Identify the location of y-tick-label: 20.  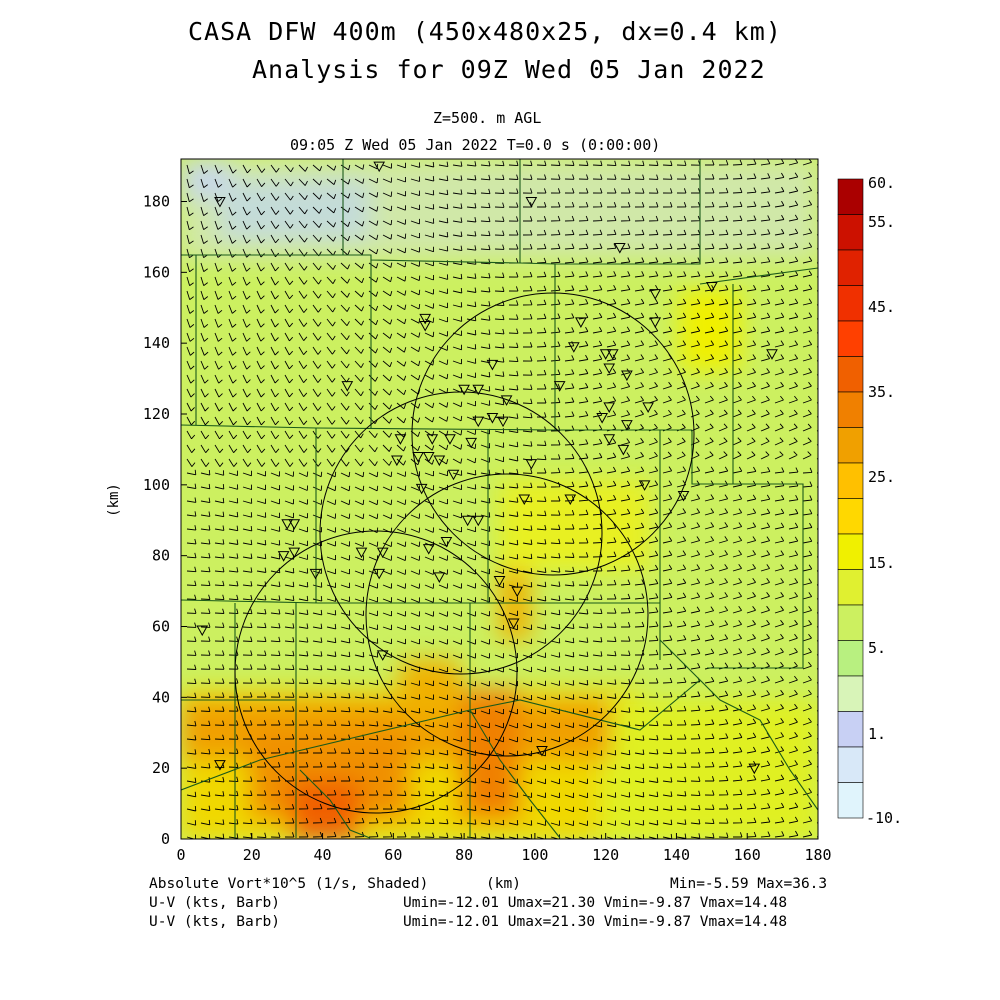
(161, 768).